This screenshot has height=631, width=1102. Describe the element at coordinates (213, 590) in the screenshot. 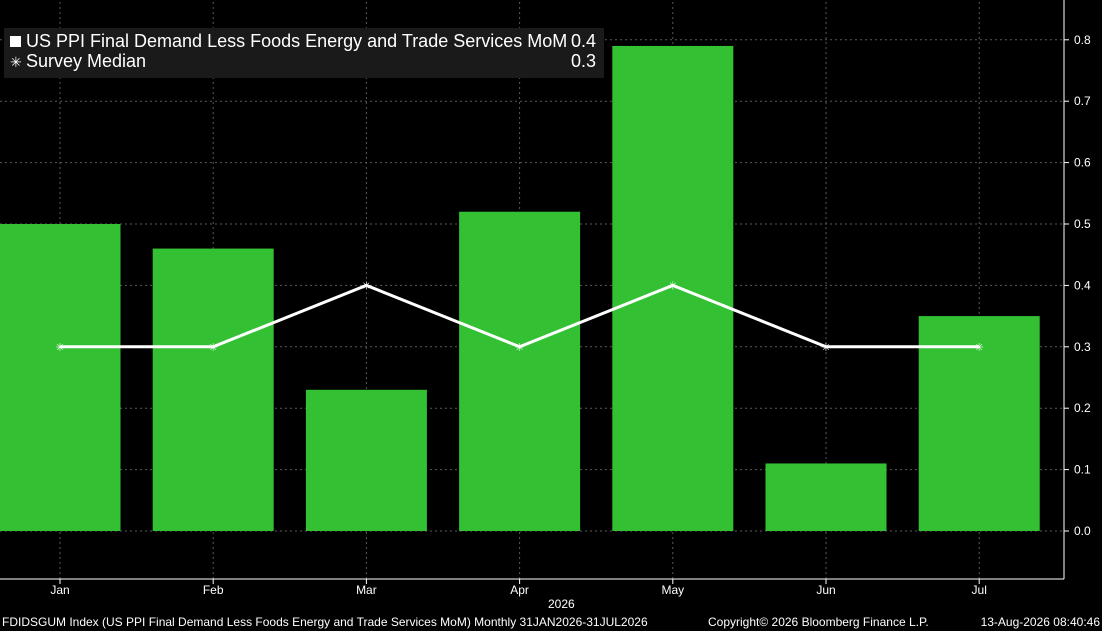

I see `x-tick-label: Feb` at that location.